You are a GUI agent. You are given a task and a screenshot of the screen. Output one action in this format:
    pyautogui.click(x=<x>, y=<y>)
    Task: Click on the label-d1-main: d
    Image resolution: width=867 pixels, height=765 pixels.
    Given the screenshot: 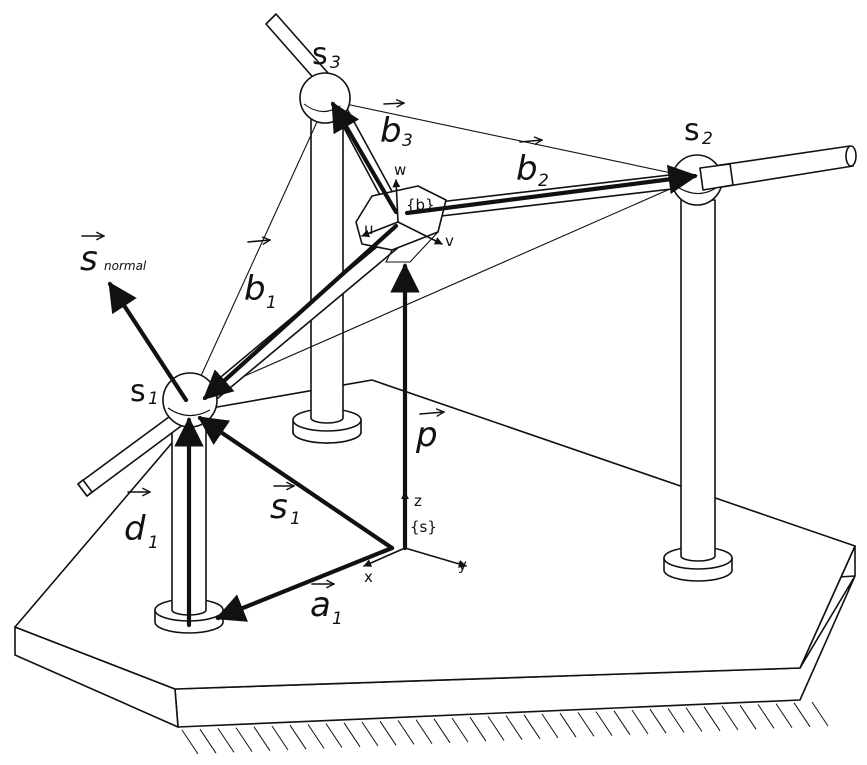 What is the action you would take?
    pyautogui.click(x=135, y=529)
    